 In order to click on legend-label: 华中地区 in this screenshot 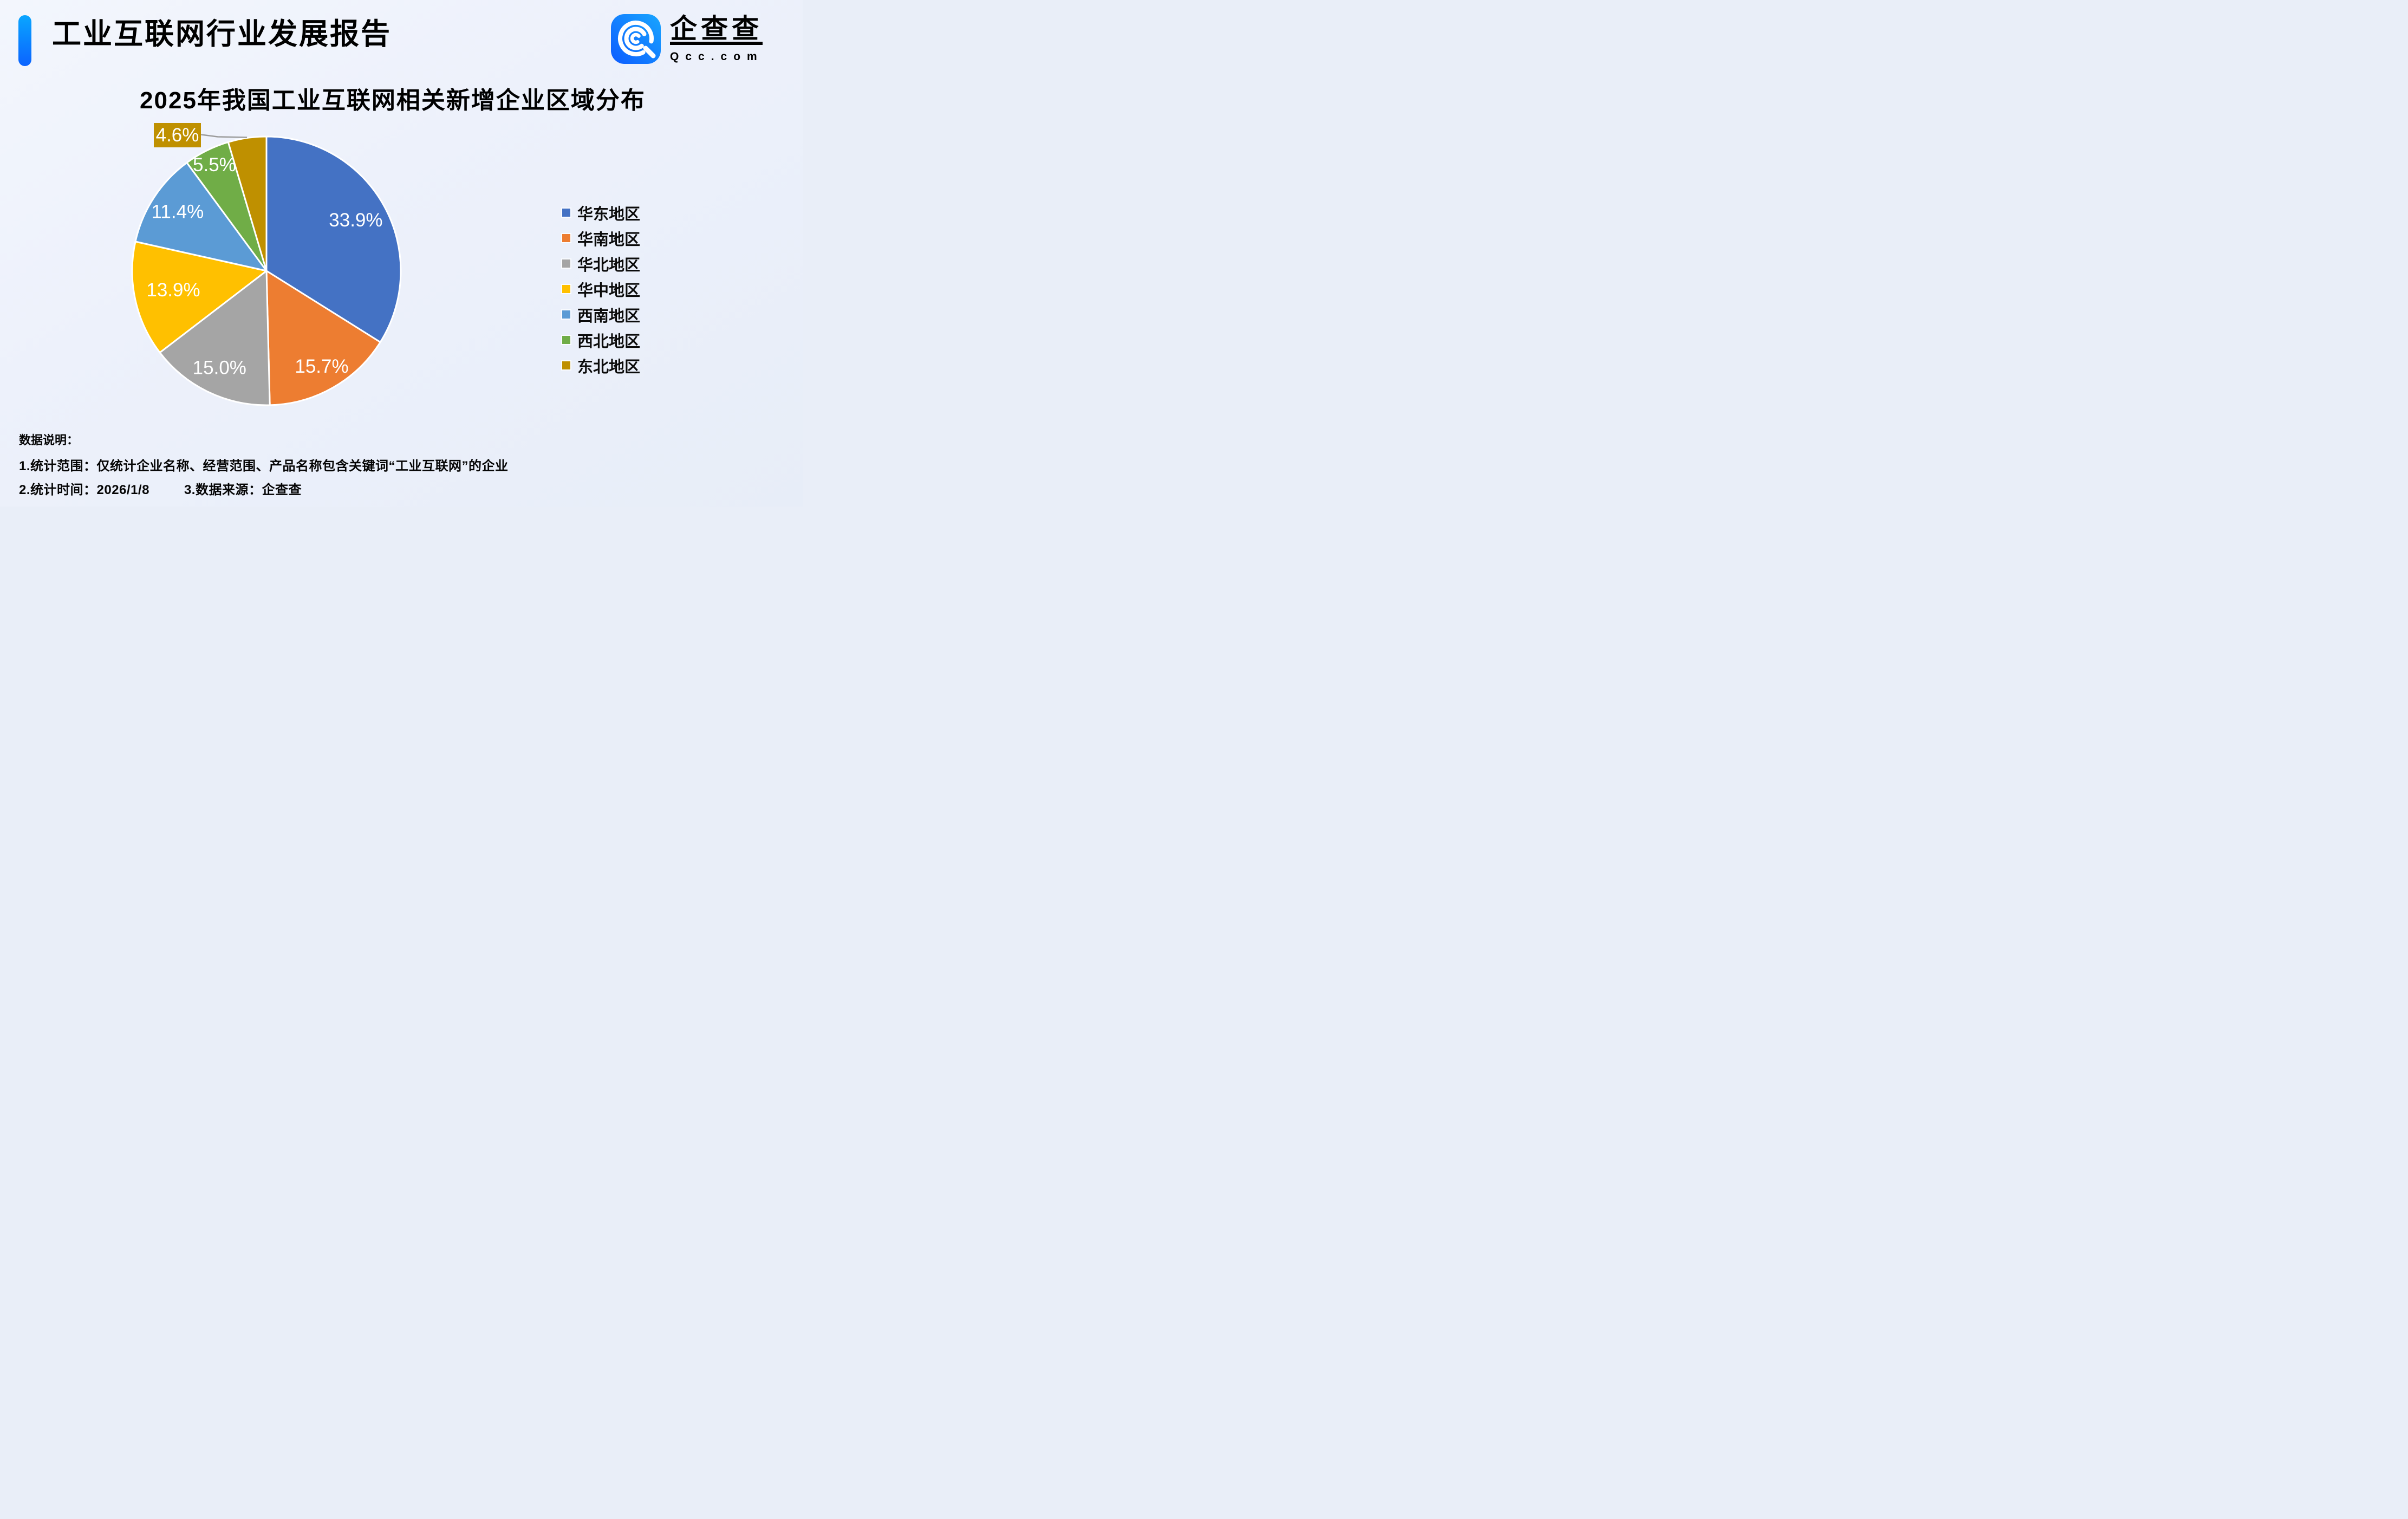, I will do `click(609, 291)`.